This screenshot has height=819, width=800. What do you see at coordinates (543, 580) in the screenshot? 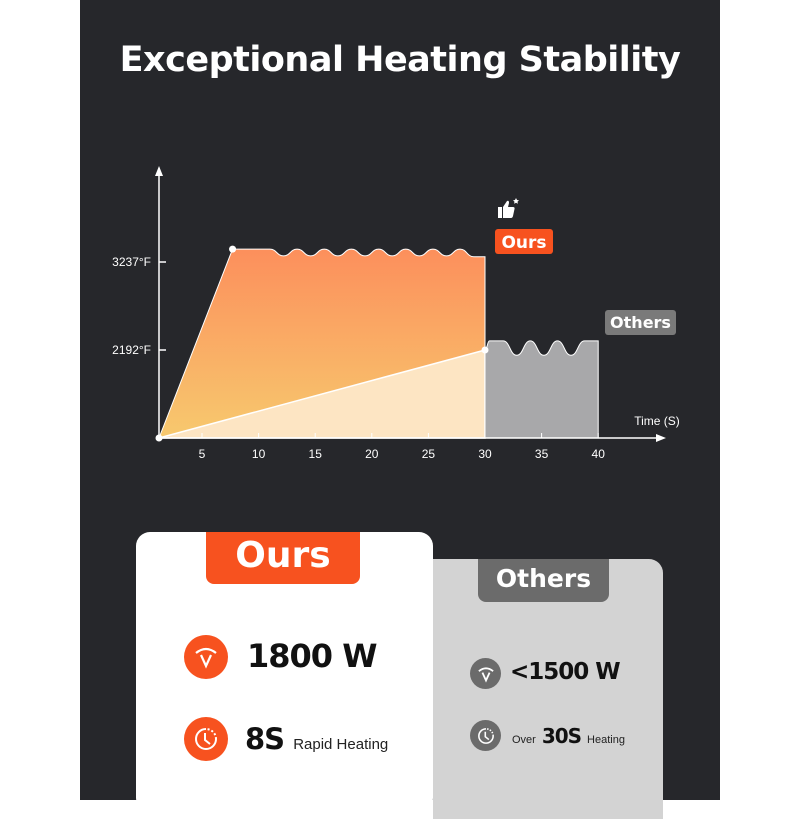
I see `others-card-label: Others` at bounding box center [543, 580].